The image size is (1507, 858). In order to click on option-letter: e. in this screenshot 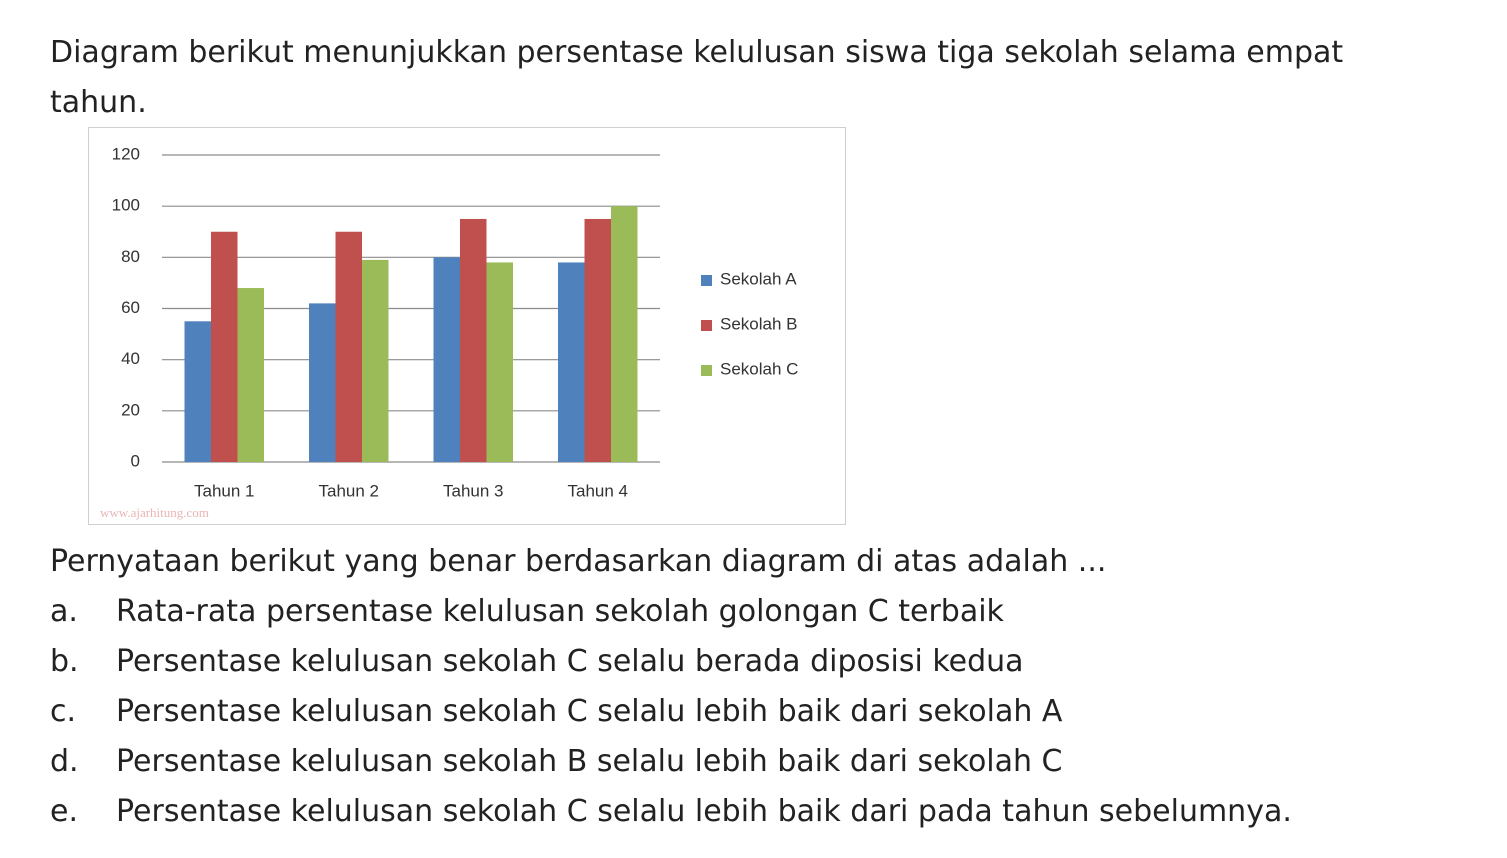, I will do `click(64, 811)`.